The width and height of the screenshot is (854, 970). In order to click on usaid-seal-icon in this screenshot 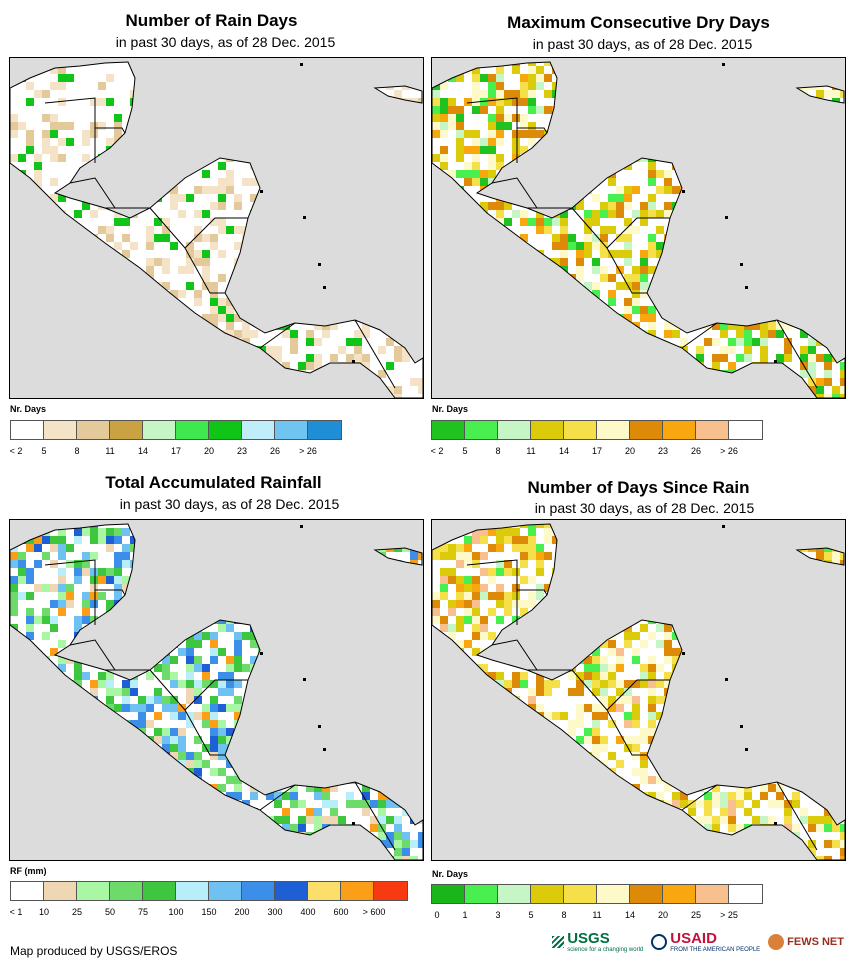, I will do `click(659, 941)`.